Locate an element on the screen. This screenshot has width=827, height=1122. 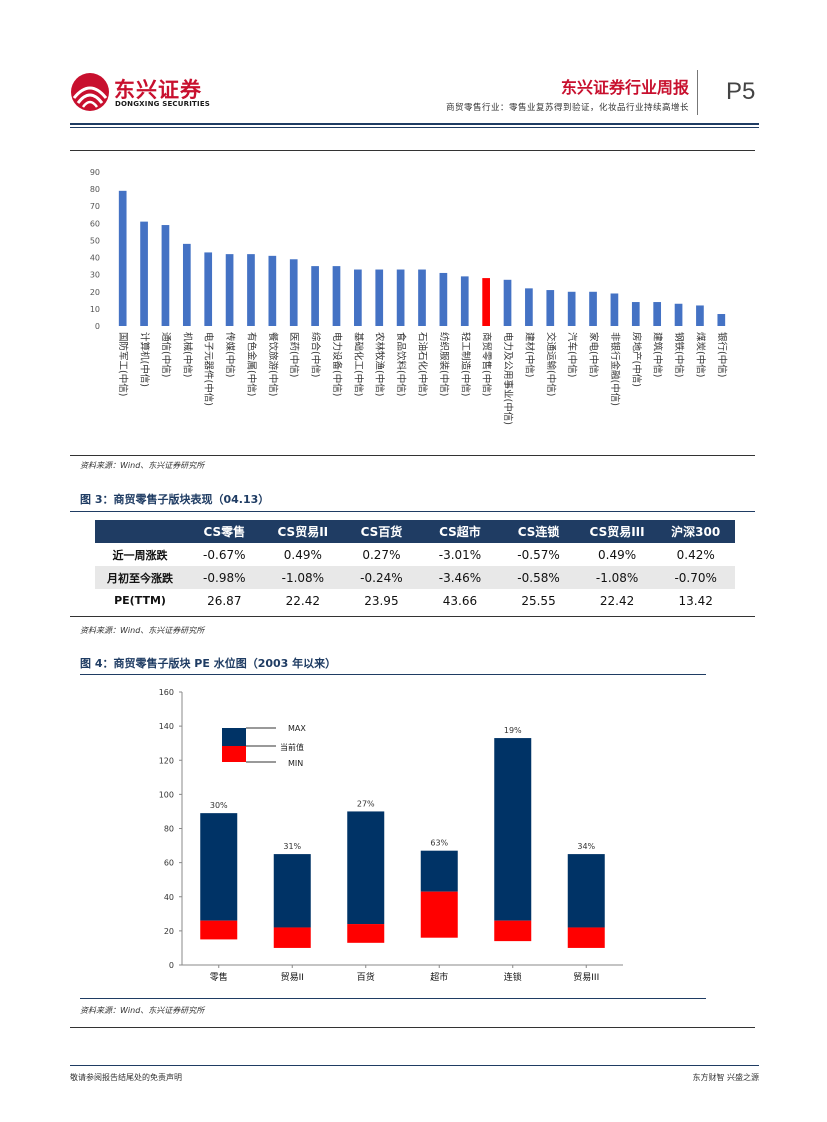
table-header-cell is located at coordinates (140, 531).